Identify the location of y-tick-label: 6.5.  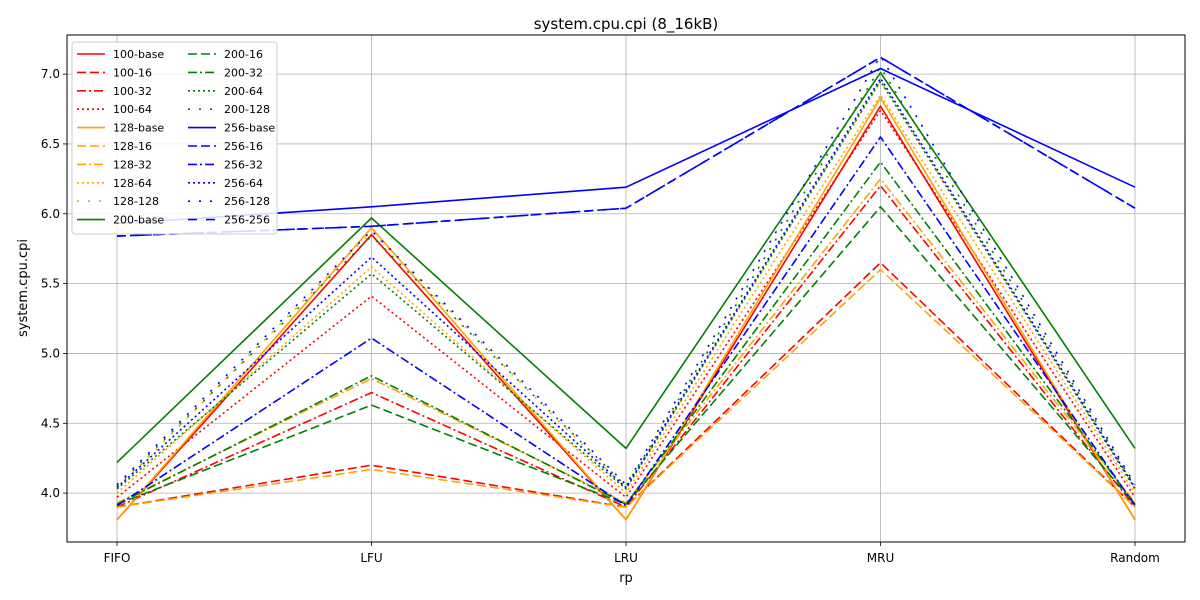
(50, 144).